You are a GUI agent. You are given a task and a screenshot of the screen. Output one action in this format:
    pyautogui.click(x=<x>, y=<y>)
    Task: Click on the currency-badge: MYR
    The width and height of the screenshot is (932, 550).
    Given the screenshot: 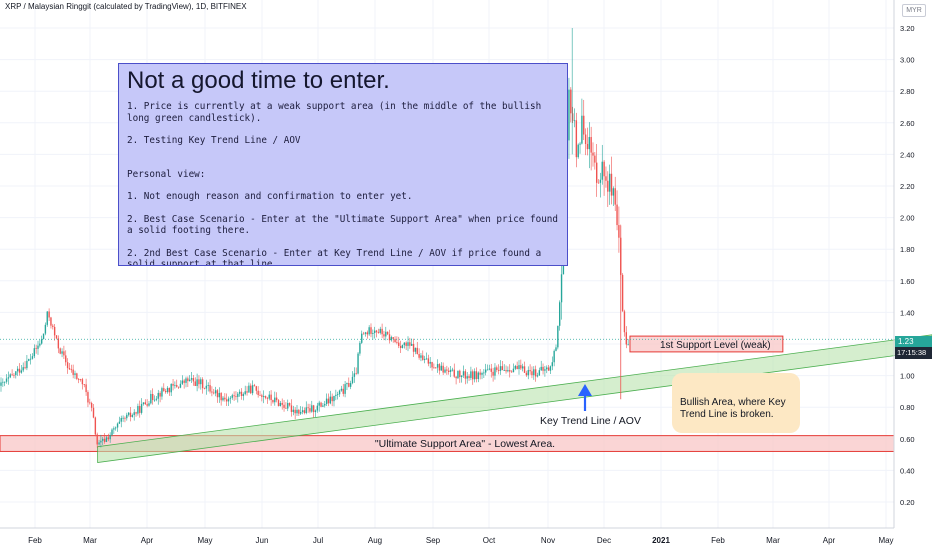 What is the action you would take?
    pyautogui.click(x=914, y=10)
    